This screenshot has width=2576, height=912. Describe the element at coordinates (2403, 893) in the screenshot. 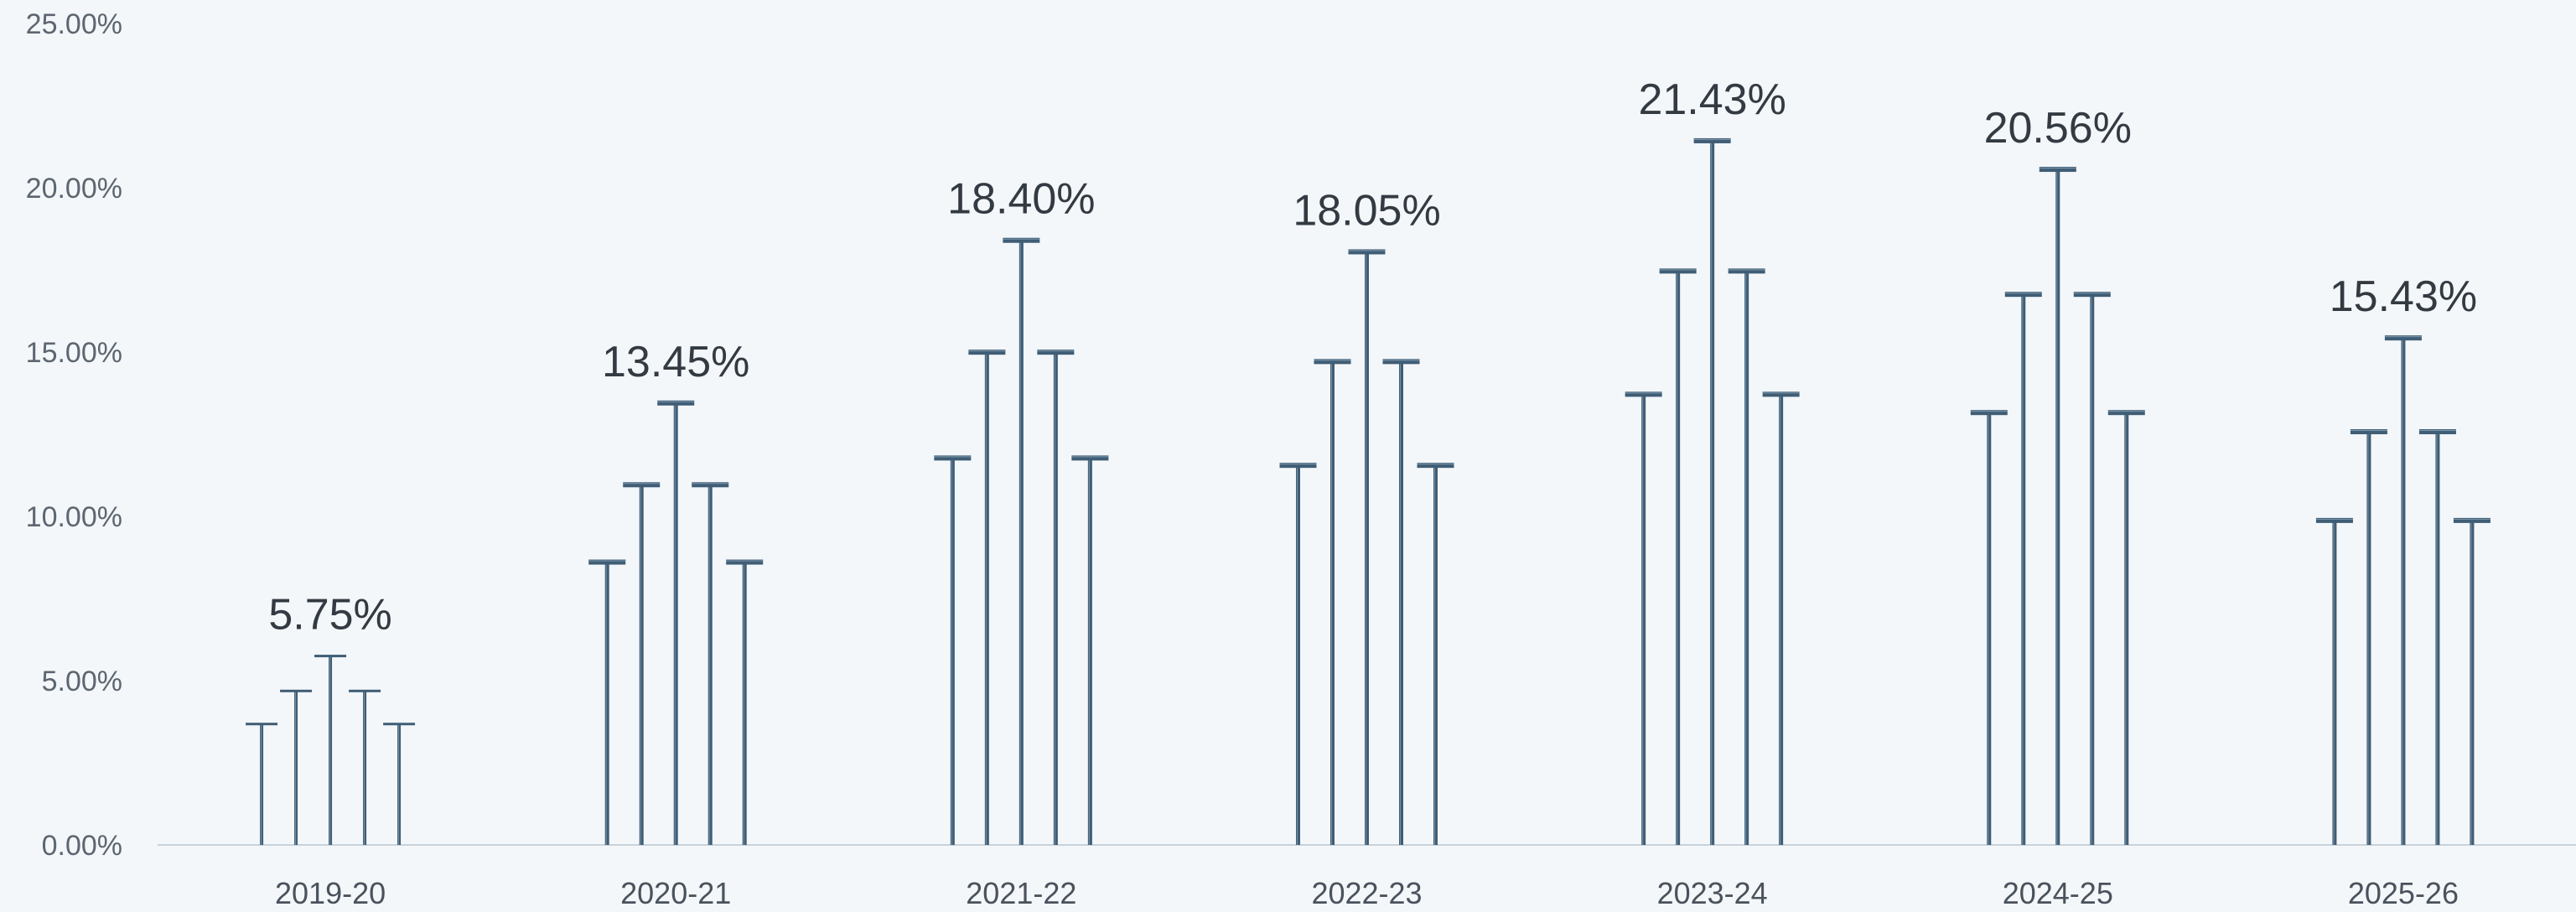

I see `x-tick-label: 2025-26` at that location.